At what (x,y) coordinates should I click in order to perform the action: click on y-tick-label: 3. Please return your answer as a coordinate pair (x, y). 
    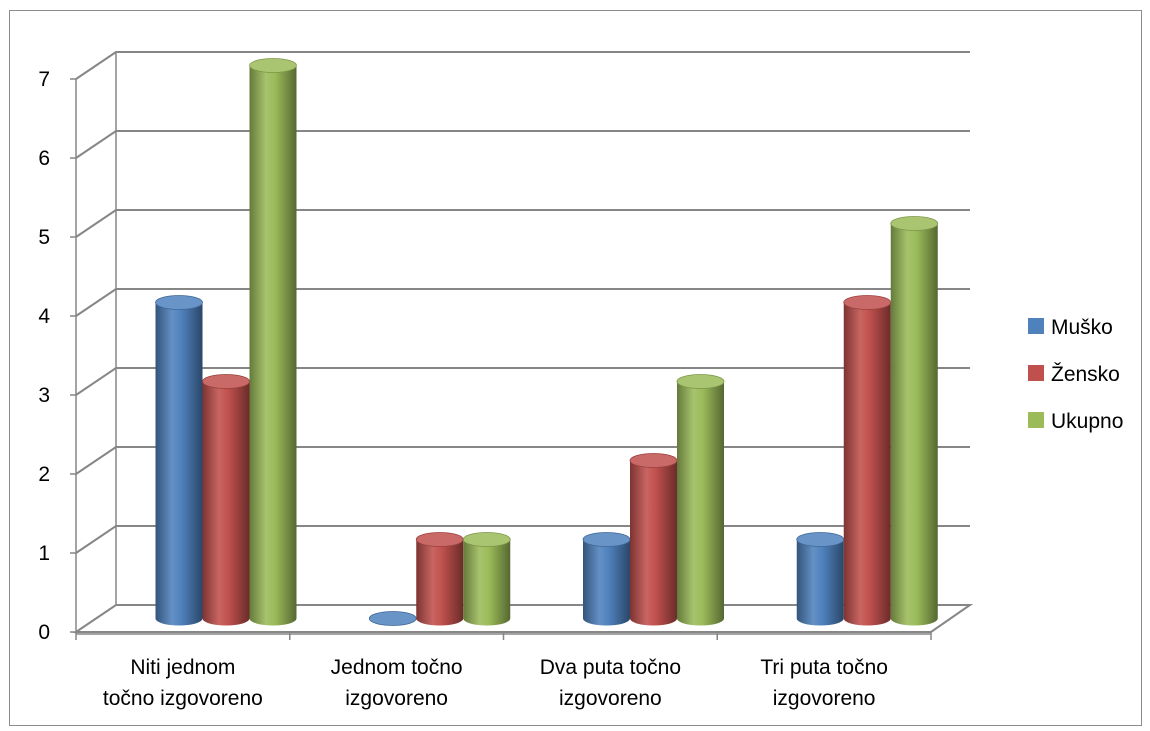
    Looking at the image, I should click on (44, 395).